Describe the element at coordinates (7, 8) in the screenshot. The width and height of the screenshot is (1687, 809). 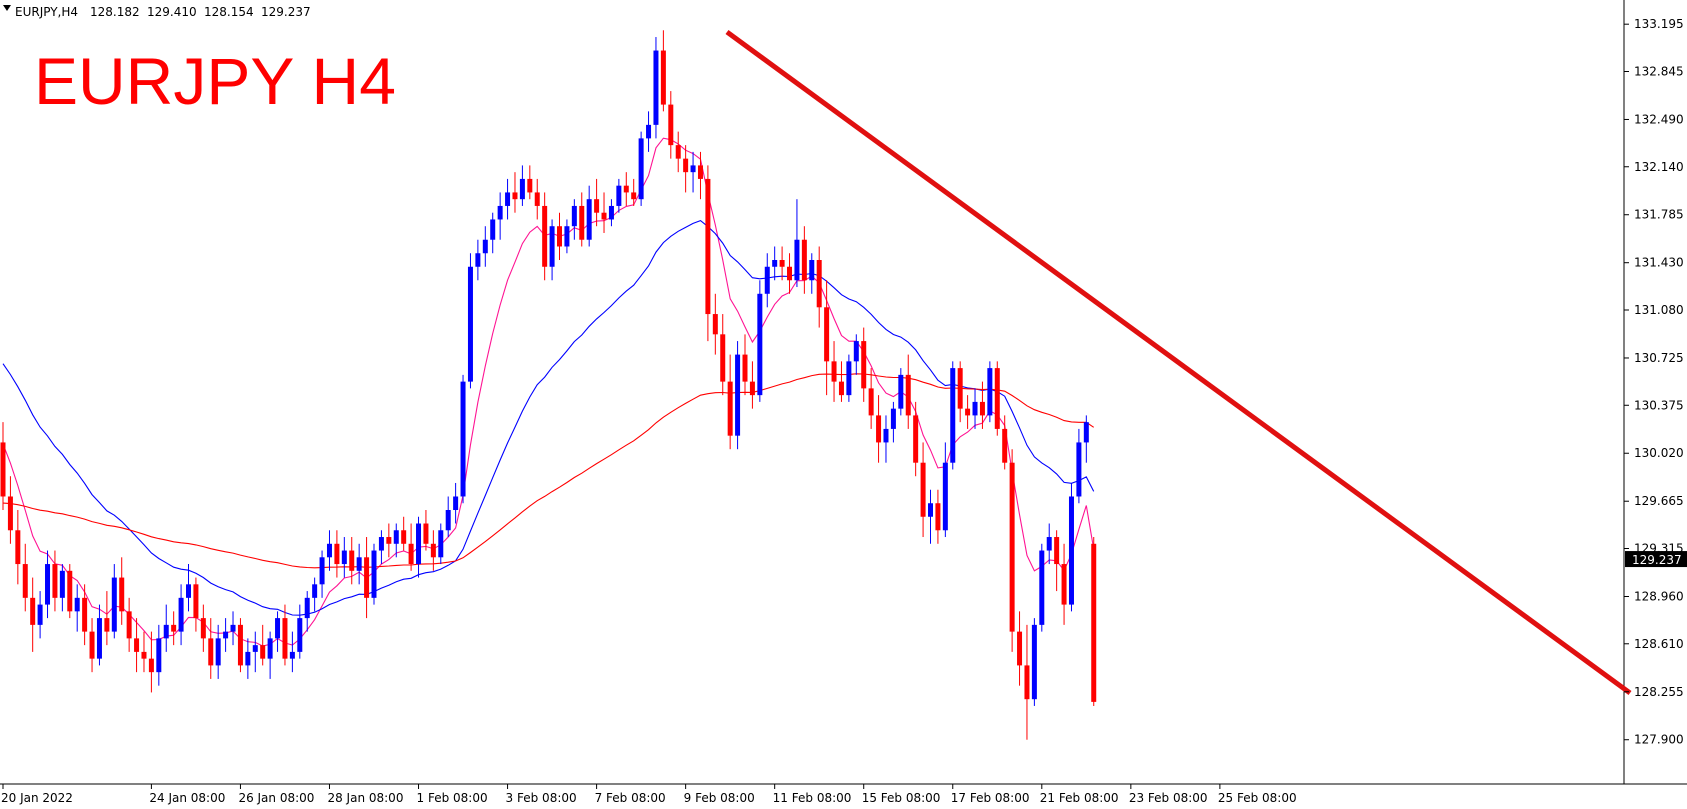
I see `dropdown-triangle-icon` at that location.